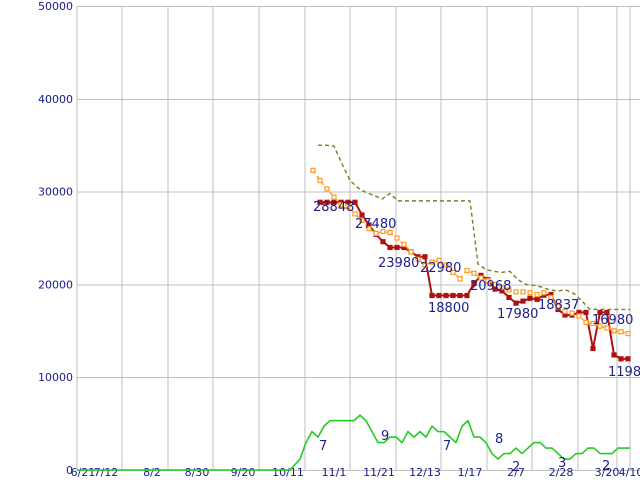 Image resolution: width=640 pixels, height=480 pixels. I want to click on y-tick-label: 40000, so click(55, 99).